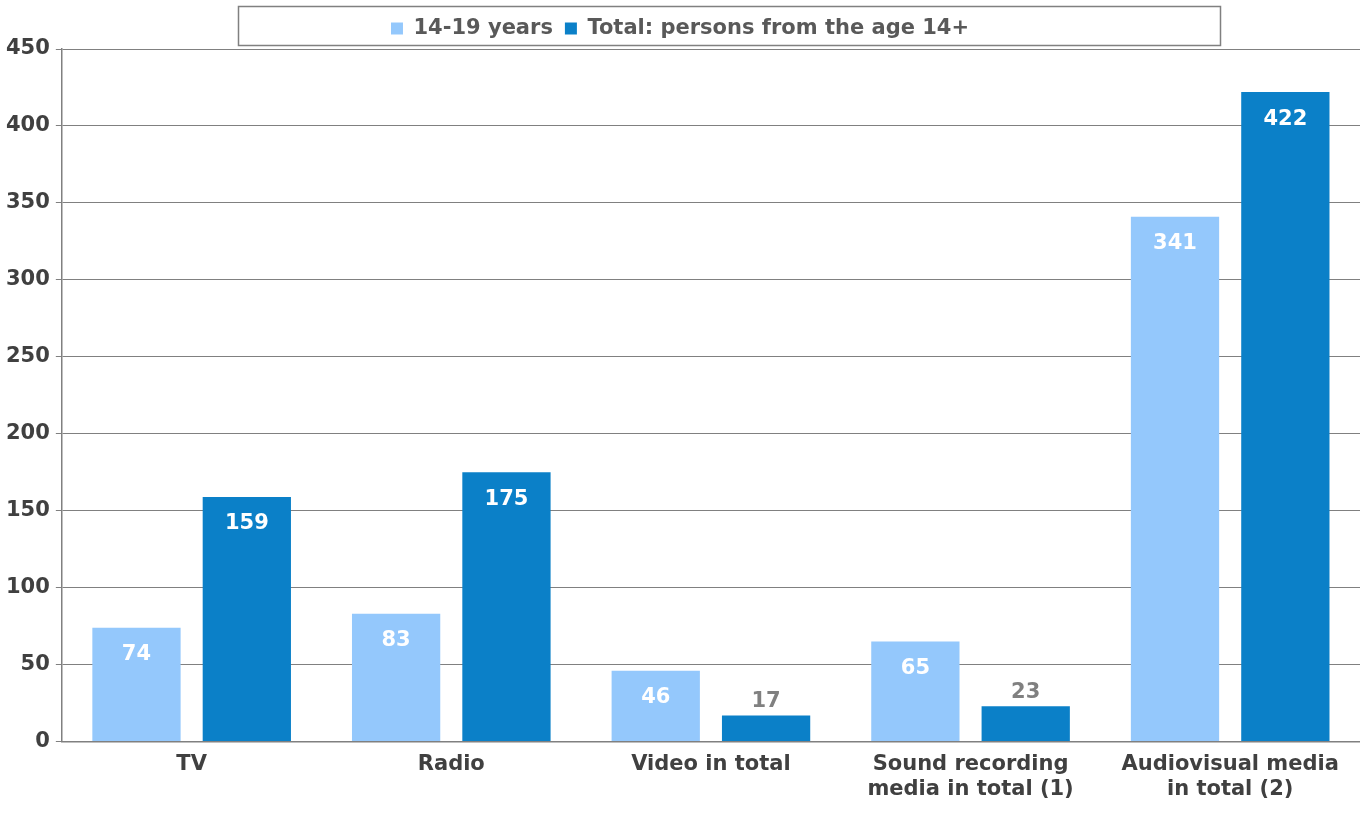 The width and height of the screenshot is (1360, 818). What do you see at coordinates (1026, 691) in the screenshot?
I see `data-label: 23` at bounding box center [1026, 691].